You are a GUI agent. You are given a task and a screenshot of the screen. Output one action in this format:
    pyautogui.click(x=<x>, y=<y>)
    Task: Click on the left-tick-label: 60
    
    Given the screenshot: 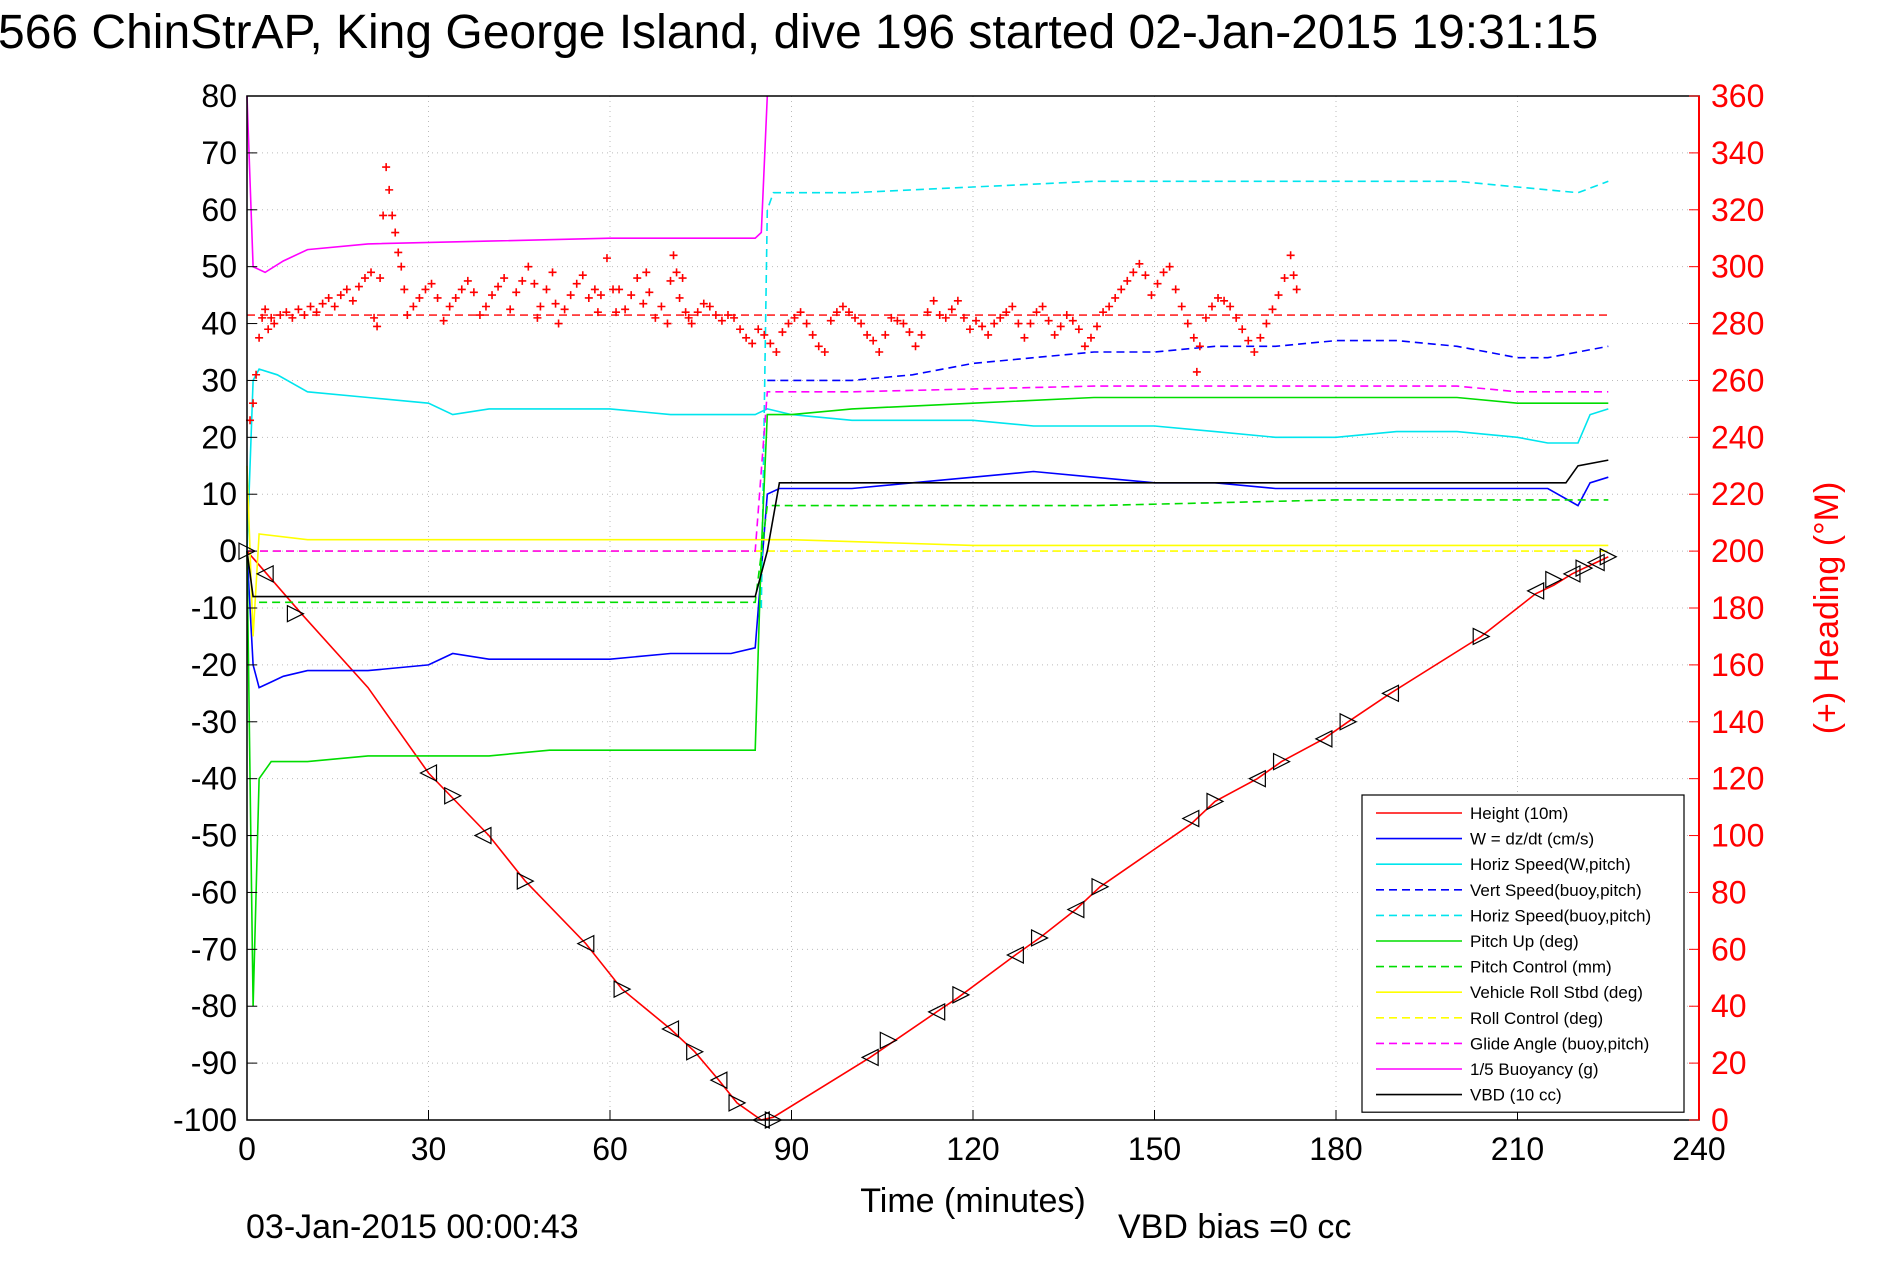 What is the action you would take?
    pyautogui.click(x=219, y=210)
    